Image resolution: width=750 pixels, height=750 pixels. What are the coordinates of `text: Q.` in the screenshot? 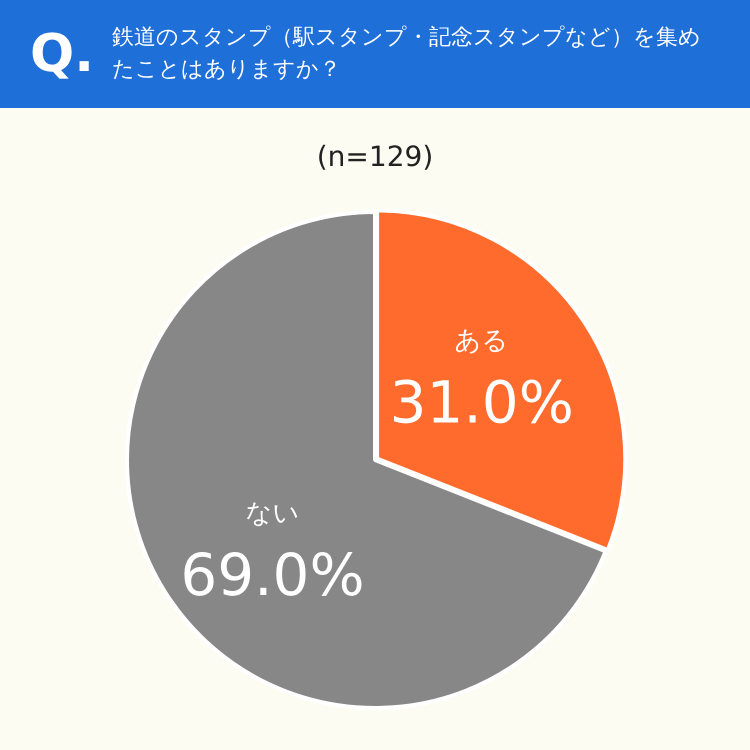 It's located at (62, 54).